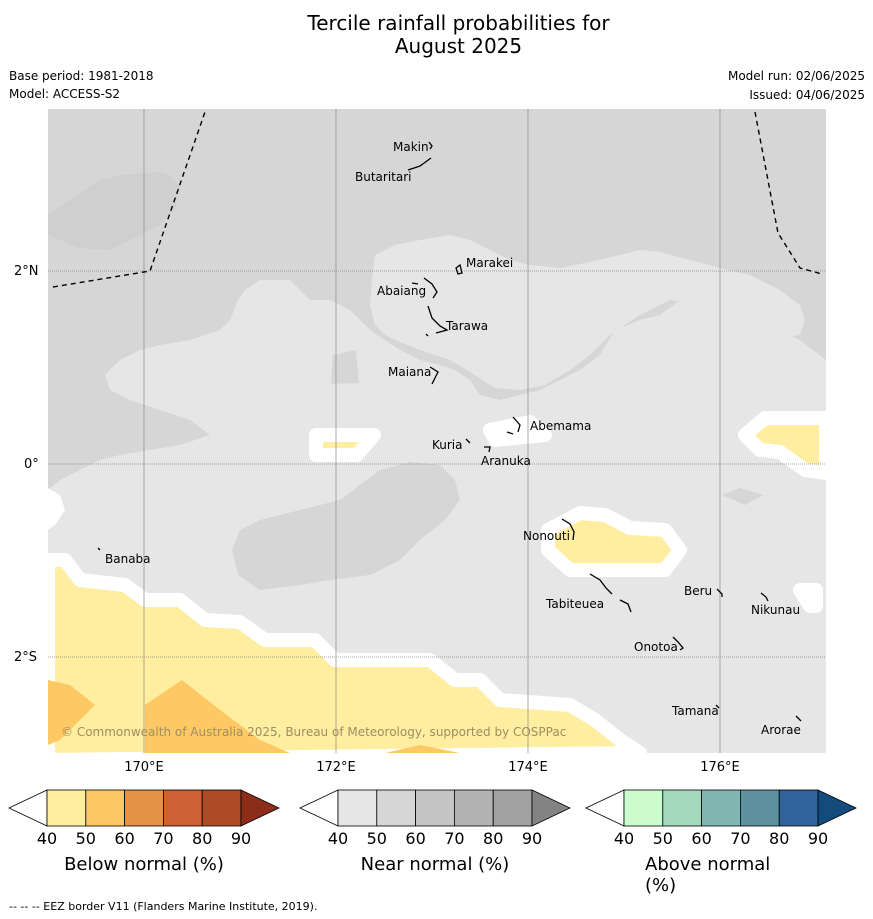 This screenshot has height=919, width=873. What do you see at coordinates (422, 749) in the screenshot?
I see `below-normal-50-patch-bottom` at bounding box center [422, 749].